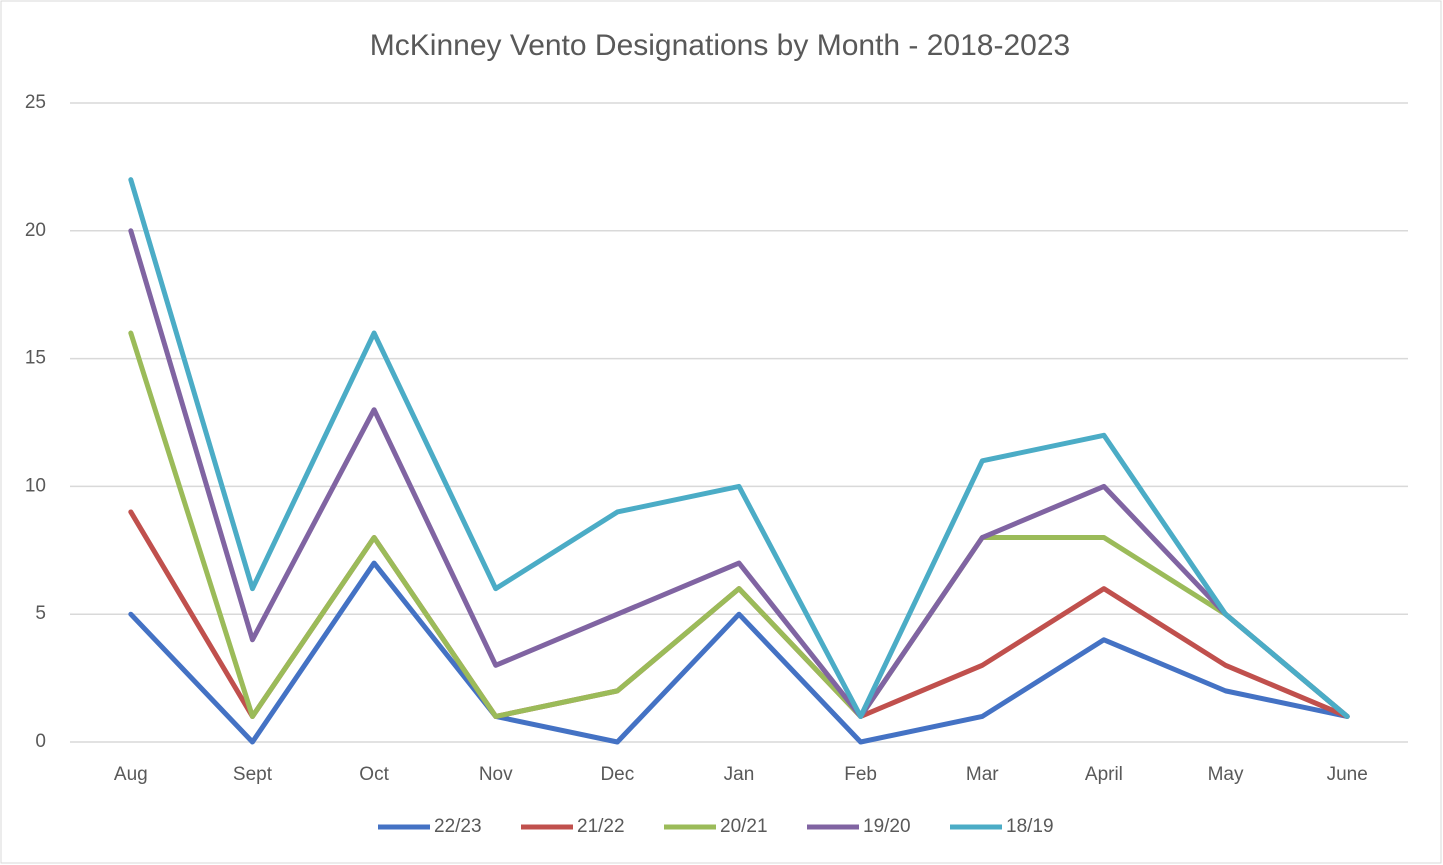  What do you see at coordinates (739, 774) in the screenshot?
I see `x-tick-label: Jan` at bounding box center [739, 774].